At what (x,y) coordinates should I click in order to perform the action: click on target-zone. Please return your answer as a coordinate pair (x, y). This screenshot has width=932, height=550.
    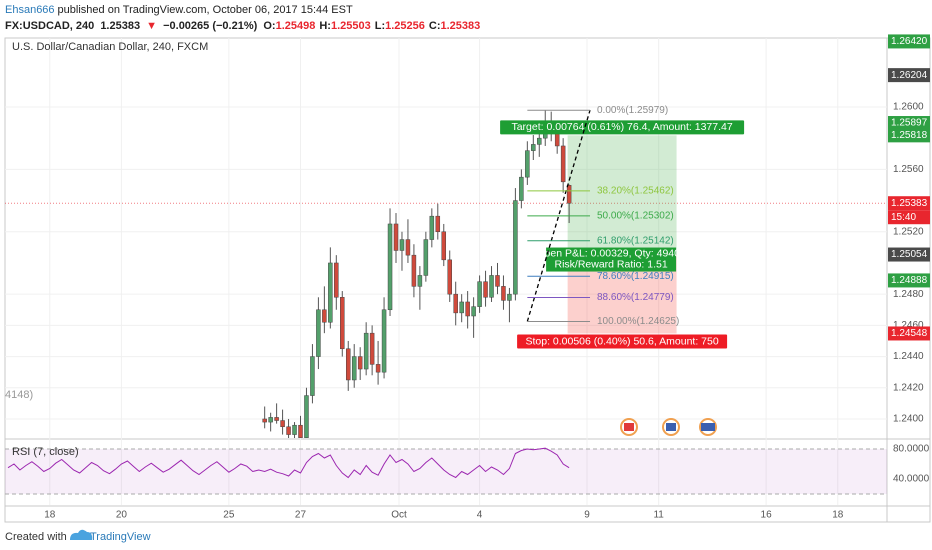
    Looking at the image, I should click on (622, 195).